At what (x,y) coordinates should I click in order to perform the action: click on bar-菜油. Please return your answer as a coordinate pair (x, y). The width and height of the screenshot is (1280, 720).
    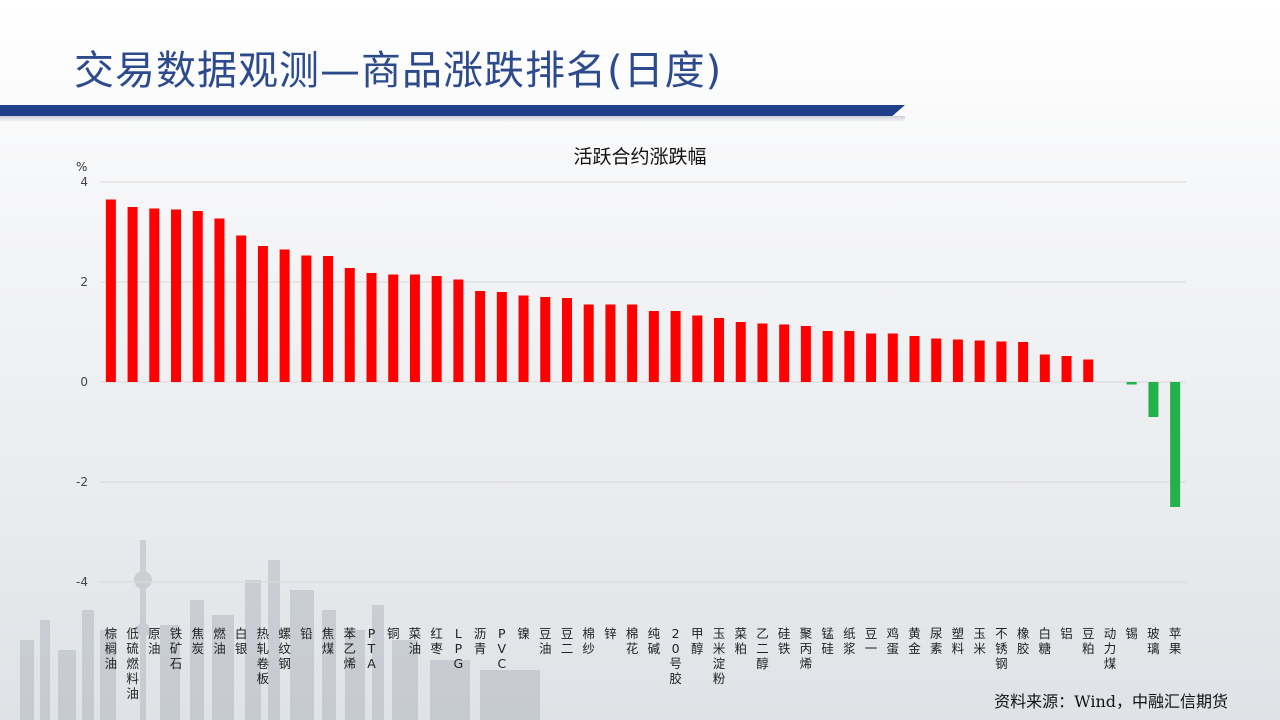
    Looking at the image, I should click on (414, 328).